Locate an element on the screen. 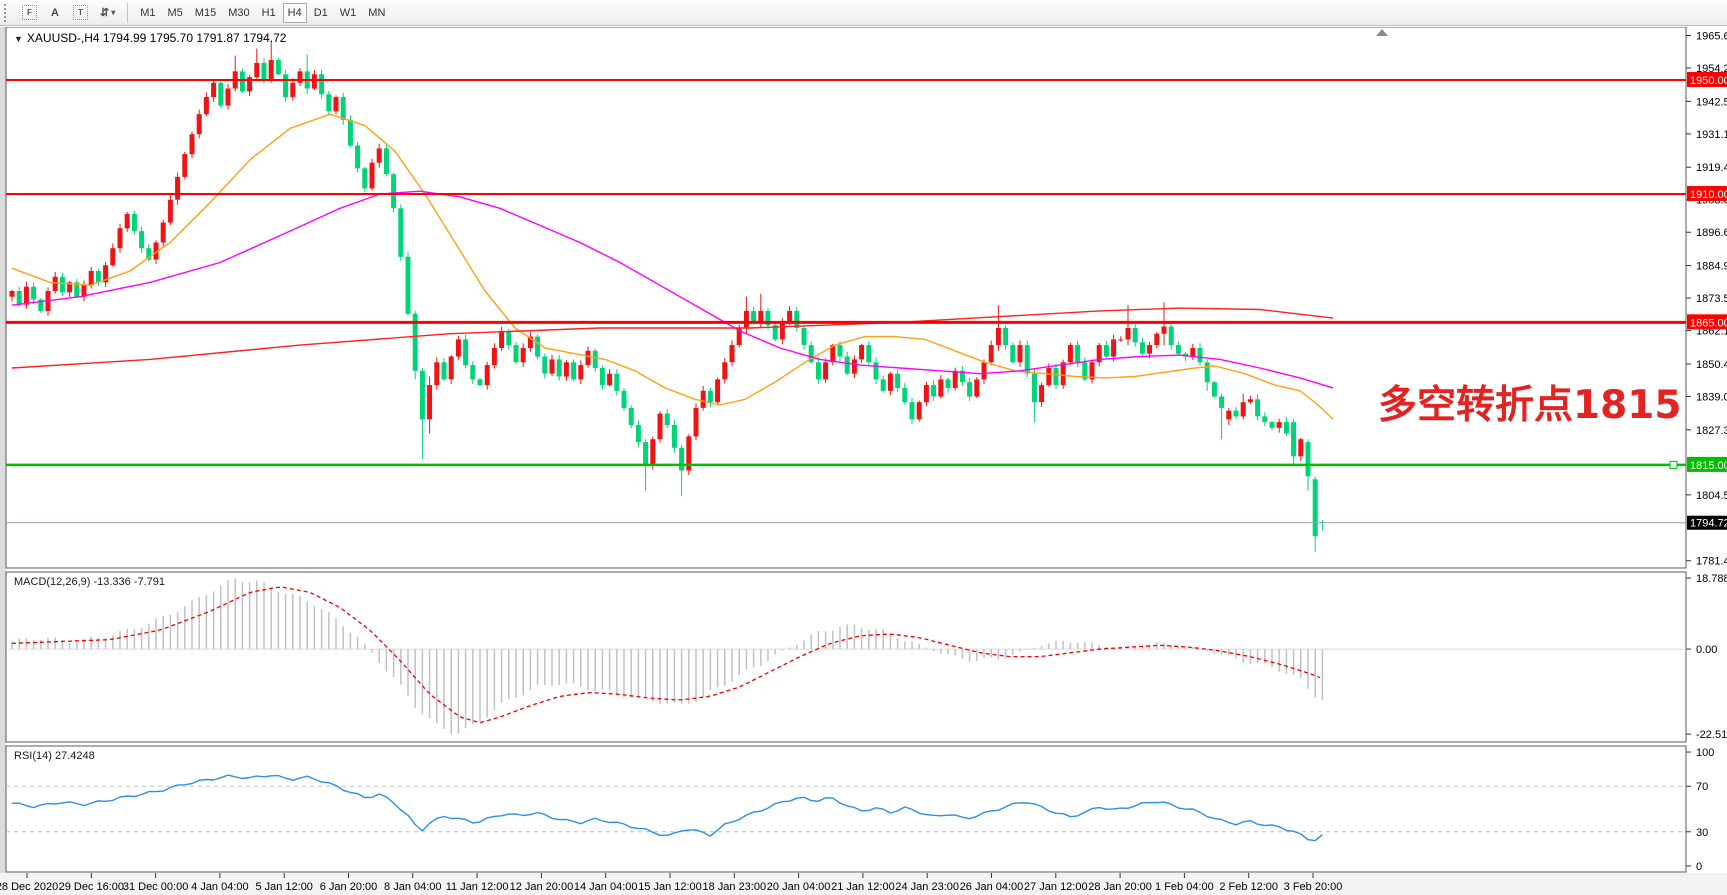 The width and height of the screenshot is (1727, 895). price-tick-label: 1827.30 is located at coordinates (1711, 431).